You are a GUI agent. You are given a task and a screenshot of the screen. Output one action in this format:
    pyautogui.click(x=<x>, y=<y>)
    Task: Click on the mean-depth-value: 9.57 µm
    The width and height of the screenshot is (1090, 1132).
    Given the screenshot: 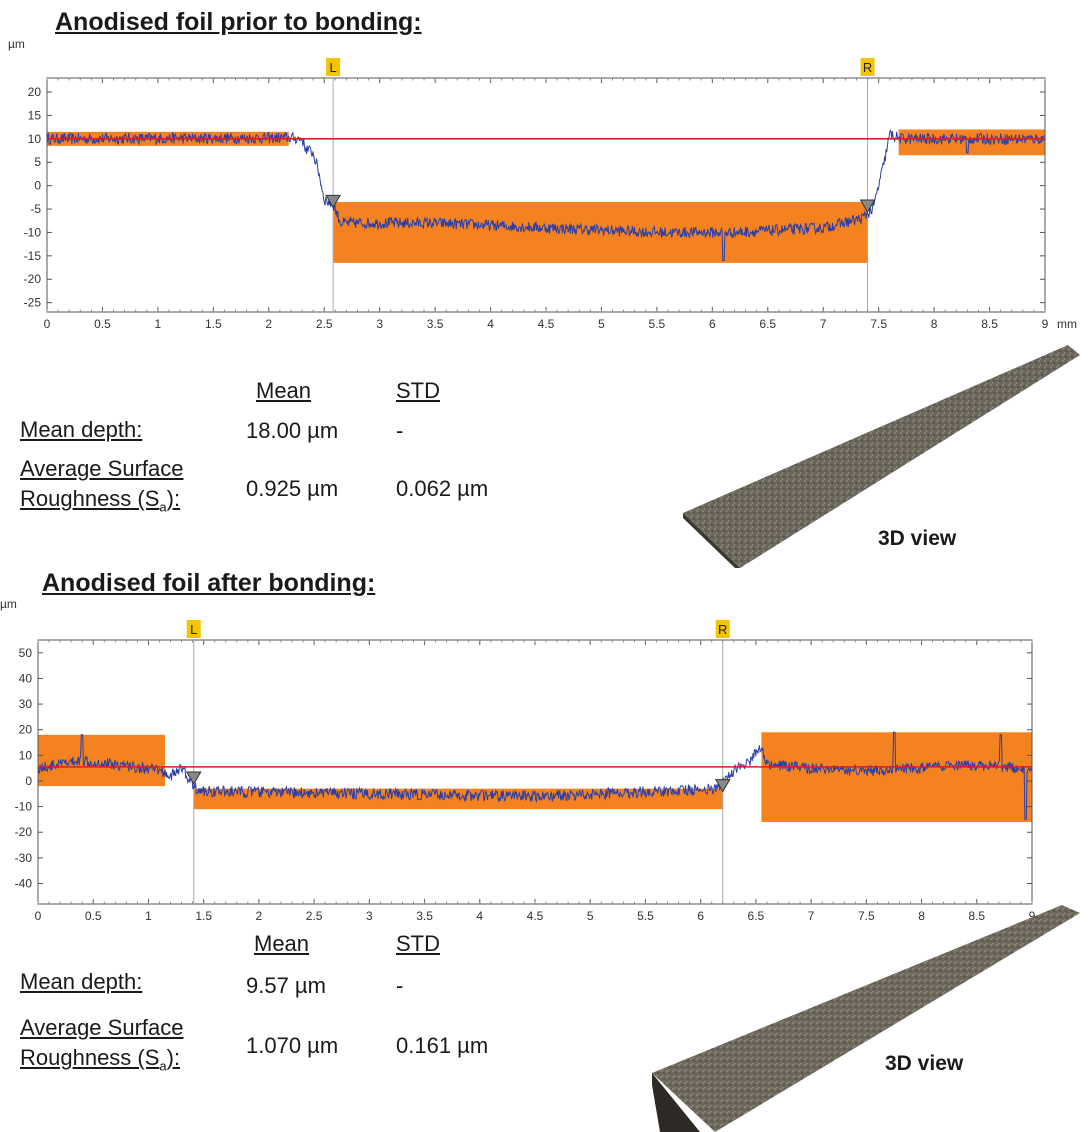 What is the action you would take?
    pyautogui.click(x=286, y=985)
    